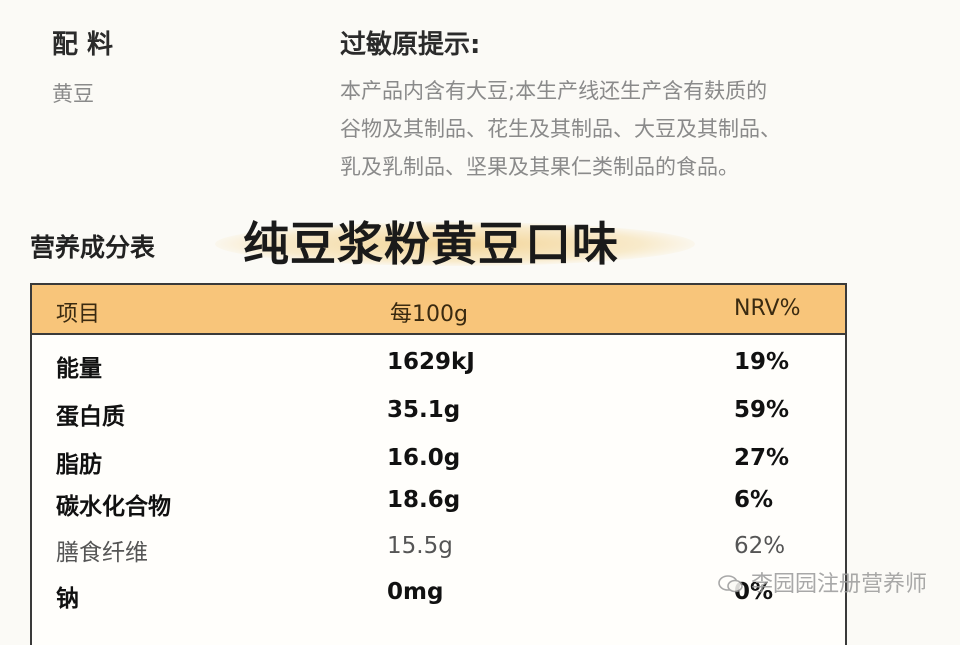 This screenshot has width=960, height=645. I want to click on header-cell: 每100g, so click(429, 314).